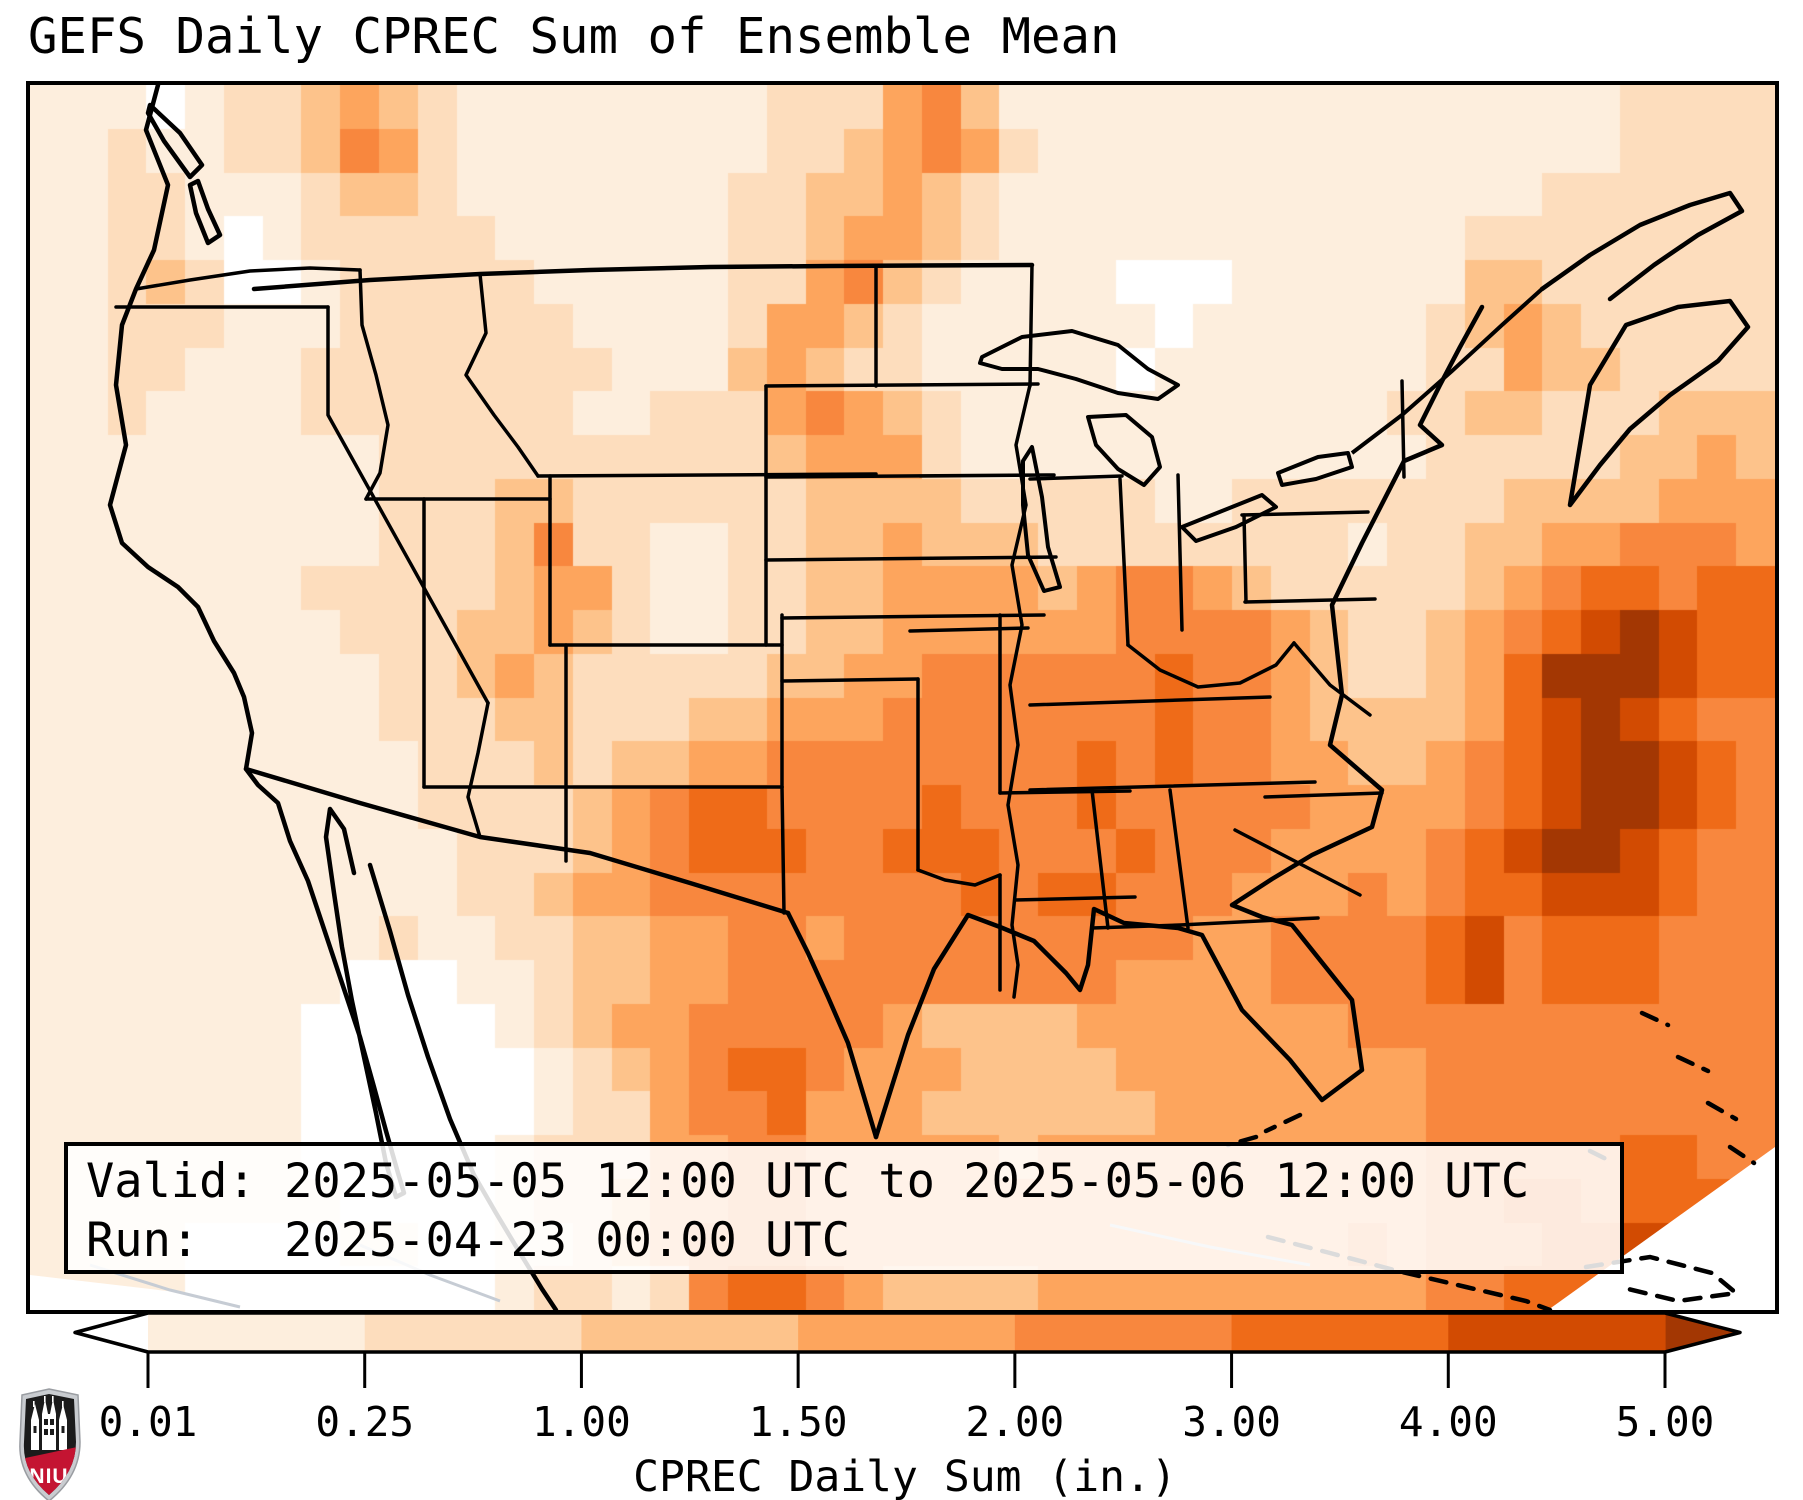 The width and height of the screenshot is (1803, 1500). Describe the element at coordinates (111, 1332) in the screenshot. I see `colorbar-under-arrow` at that location.